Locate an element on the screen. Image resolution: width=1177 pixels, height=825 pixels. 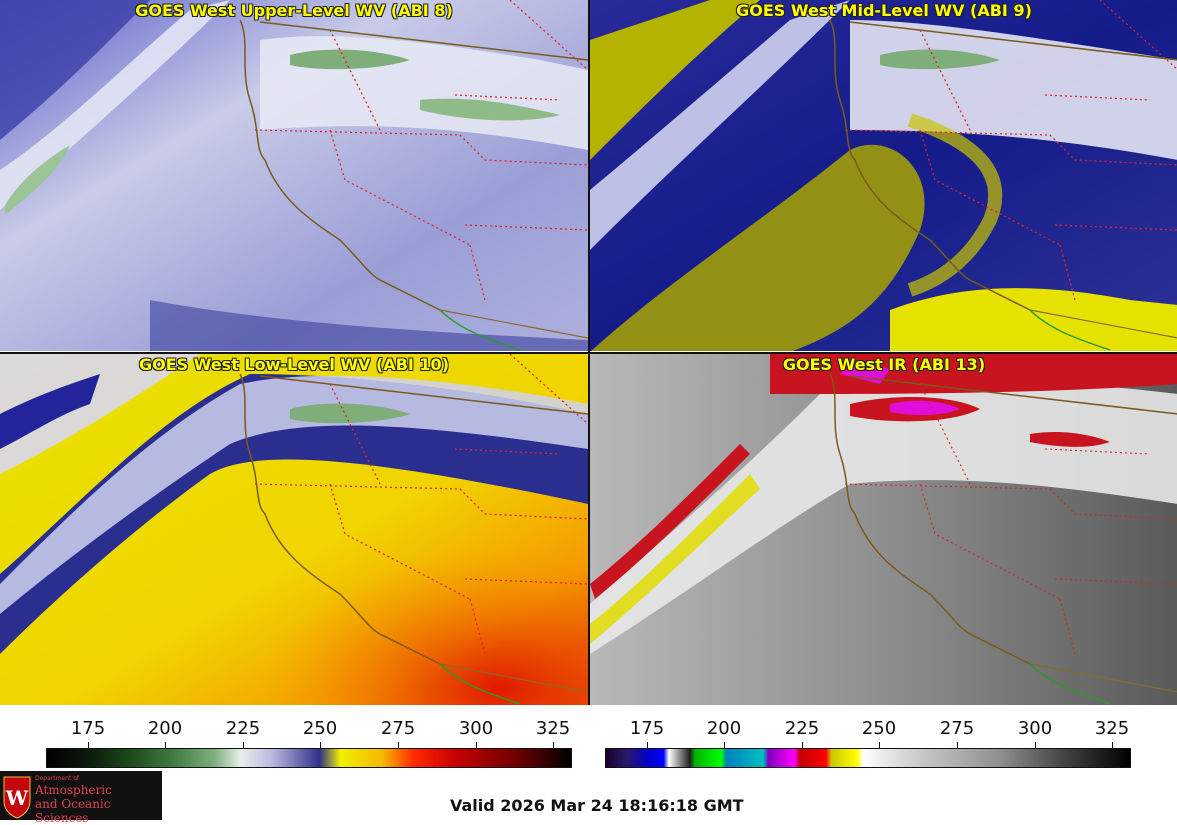
wv-tick-label: 275 is located at coordinates (398, 728).